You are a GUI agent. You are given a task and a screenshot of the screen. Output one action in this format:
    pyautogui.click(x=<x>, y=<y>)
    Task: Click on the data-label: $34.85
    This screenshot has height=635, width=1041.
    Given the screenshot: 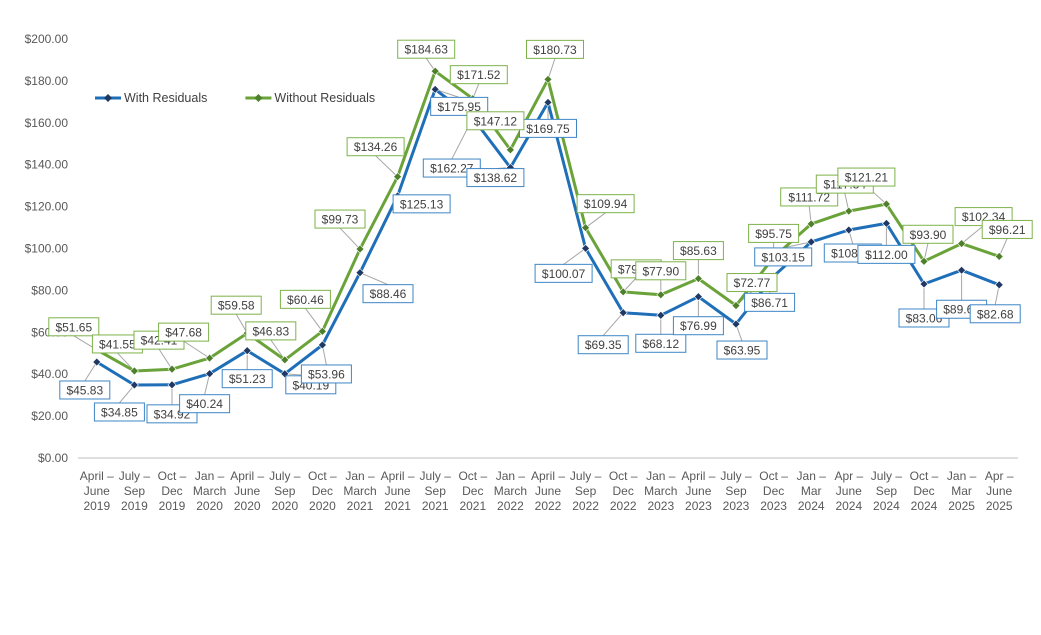 What is the action you would take?
    pyautogui.click(x=119, y=412)
    